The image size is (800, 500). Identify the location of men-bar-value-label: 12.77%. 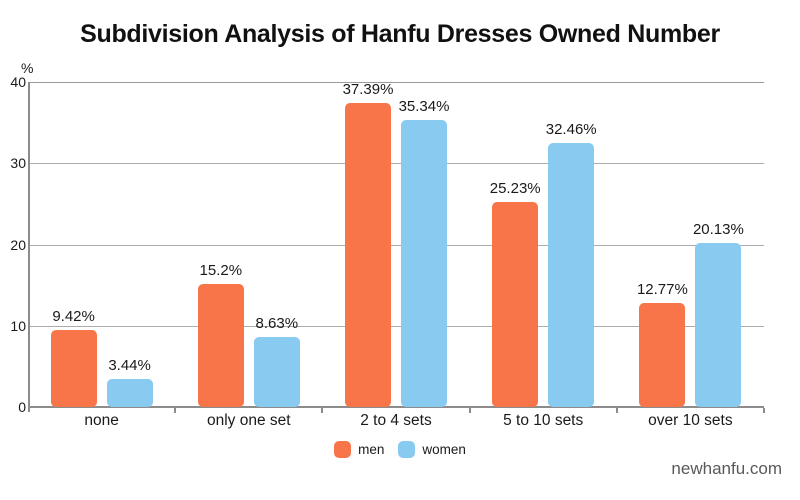
(662, 290).